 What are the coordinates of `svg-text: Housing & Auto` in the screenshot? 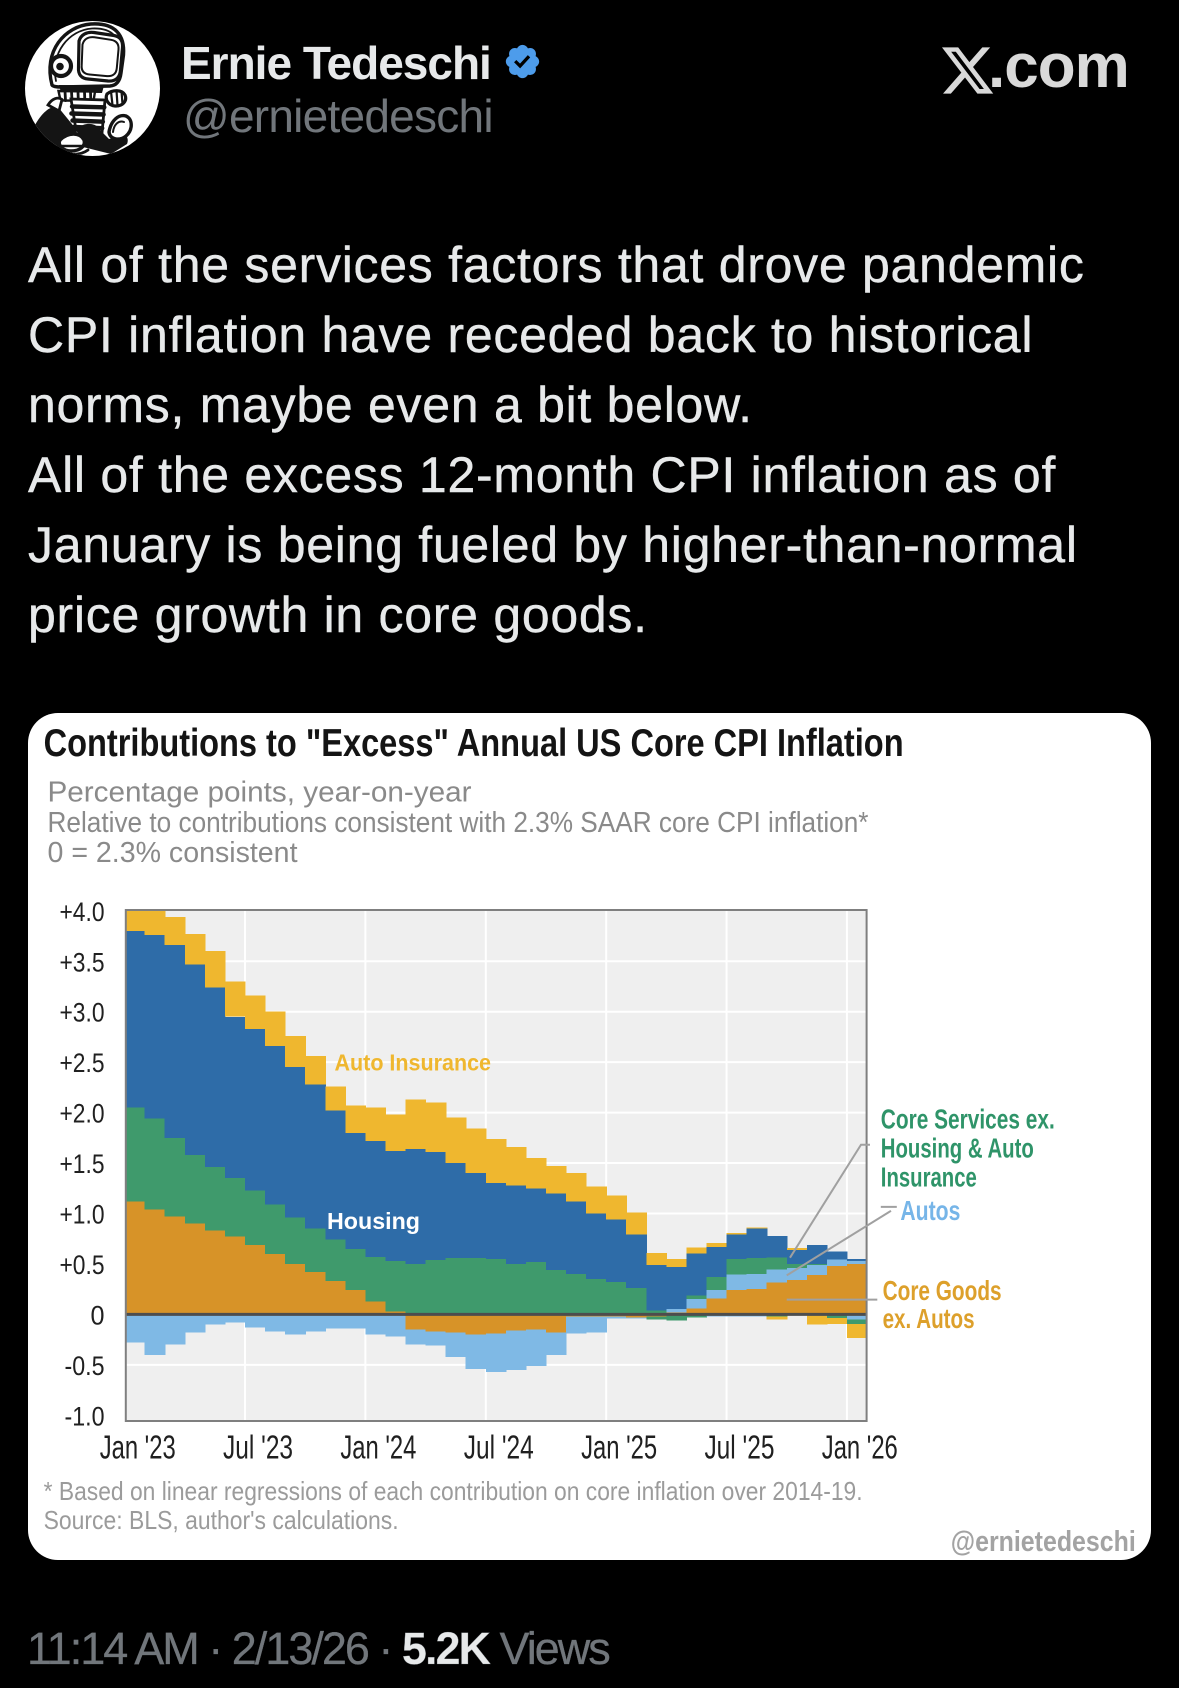 It's located at (957, 1148).